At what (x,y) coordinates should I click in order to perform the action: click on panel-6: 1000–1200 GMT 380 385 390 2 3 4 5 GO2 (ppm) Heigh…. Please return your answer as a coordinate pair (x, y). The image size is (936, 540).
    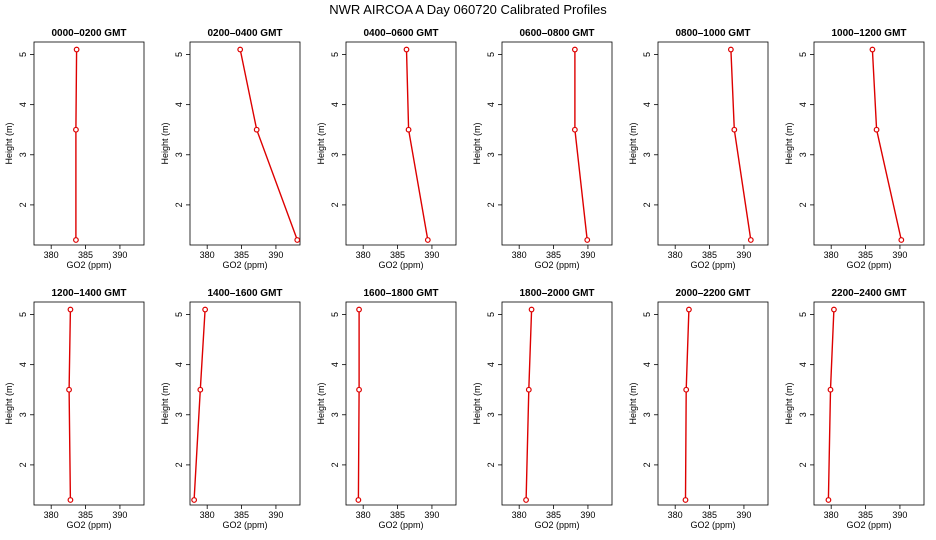
    Looking at the image, I should click on (854, 149).